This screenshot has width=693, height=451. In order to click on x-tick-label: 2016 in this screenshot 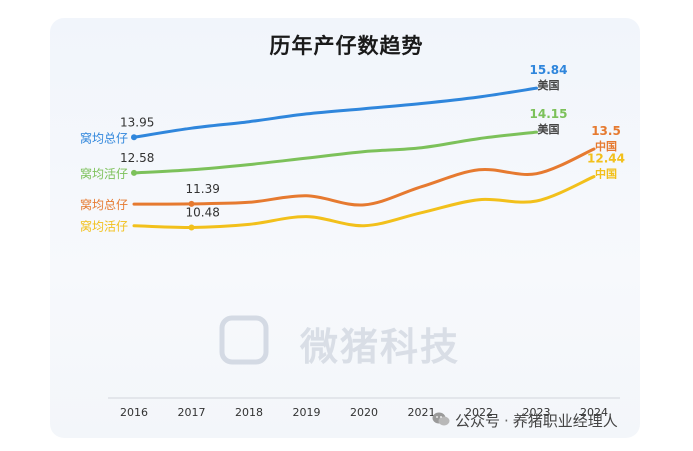, I will do `click(134, 412)`.